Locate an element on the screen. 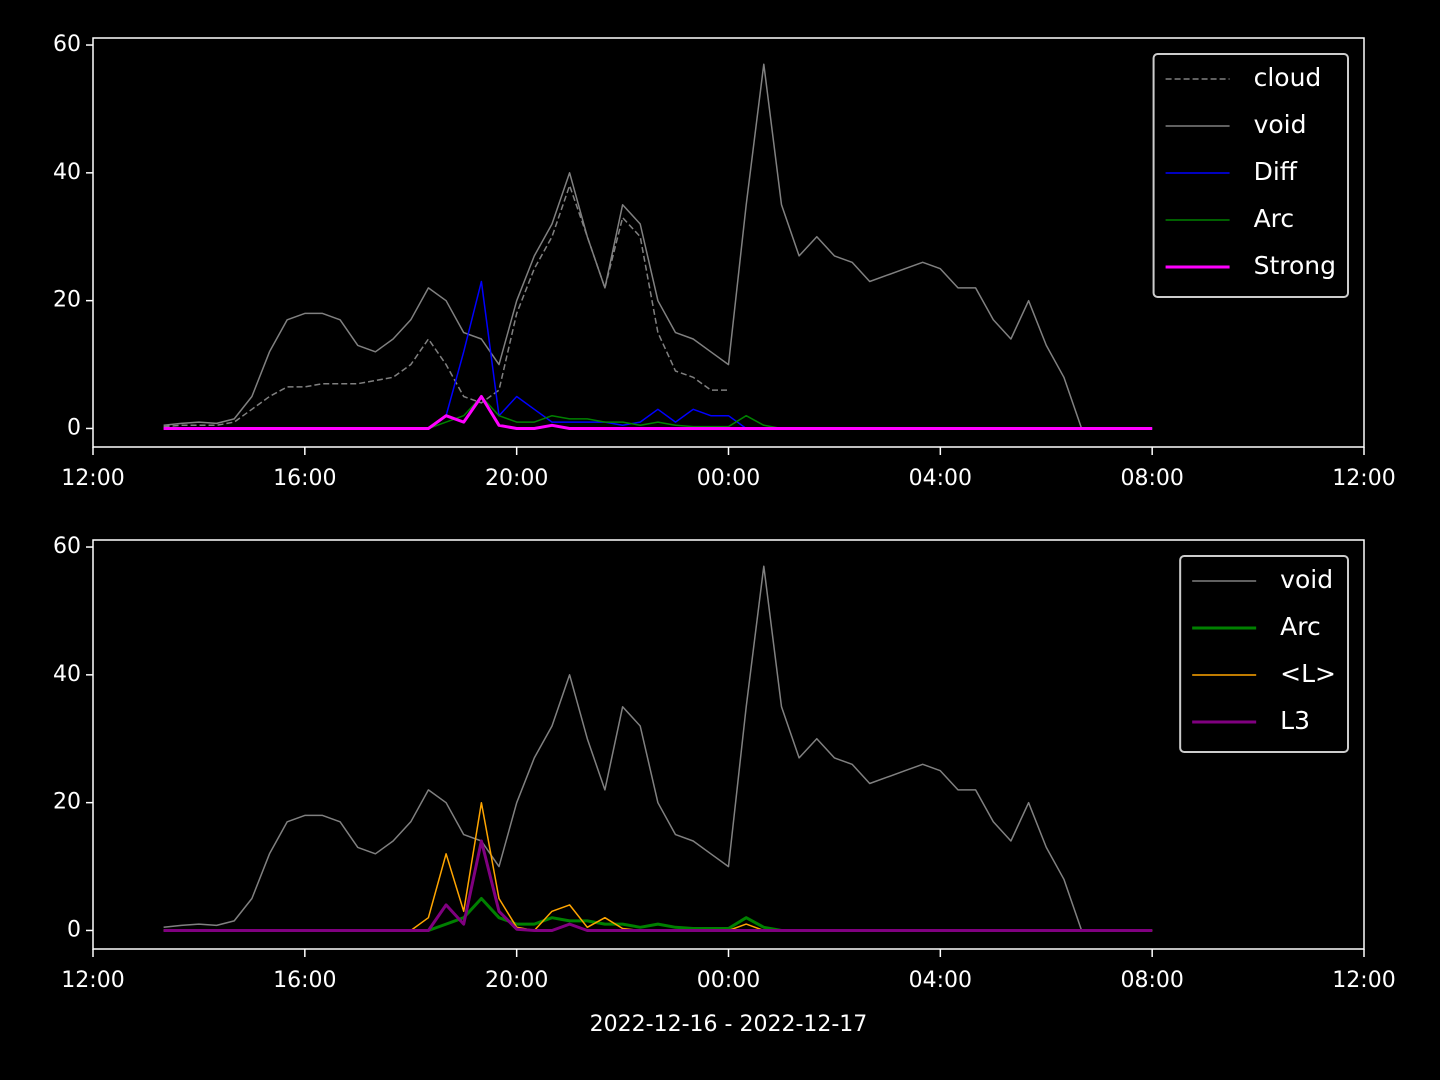 The height and width of the screenshot is (1080, 1440). legend-label: cloud is located at coordinates (1288, 77).